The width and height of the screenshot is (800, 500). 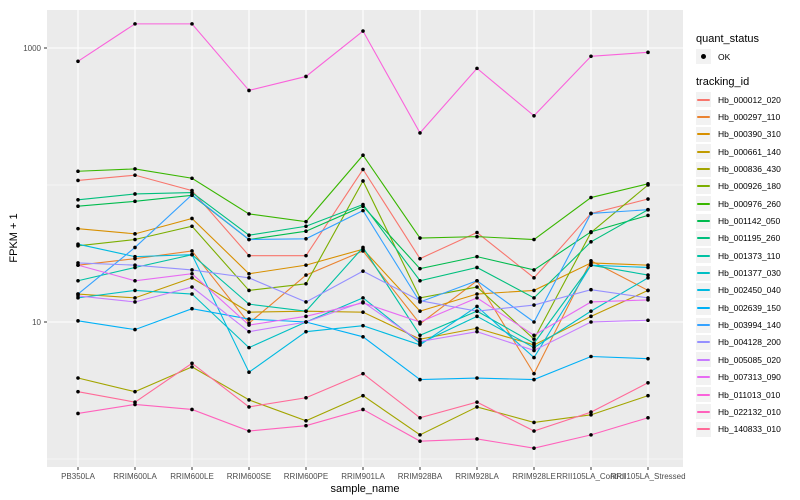 What do you see at coordinates (36, 322) in the screenshot?
I see `y-tick-label: 10` at bounding box center [36, 322].